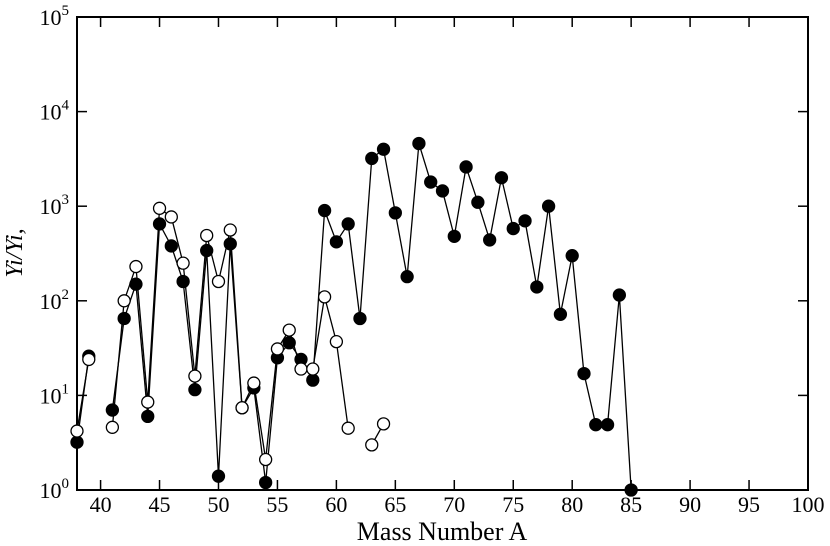  Describe the element at coordinates (15, 252) in the screenshot. I see `y-axis-label: Yi/Yi,` at that location.